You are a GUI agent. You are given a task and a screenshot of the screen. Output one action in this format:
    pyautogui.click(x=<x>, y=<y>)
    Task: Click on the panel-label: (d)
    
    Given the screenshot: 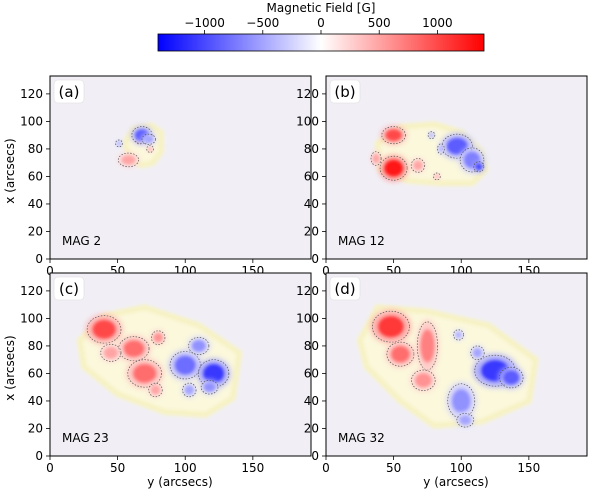 What is the action you would take?
    pyautogui.click(x=344, y=289)
    